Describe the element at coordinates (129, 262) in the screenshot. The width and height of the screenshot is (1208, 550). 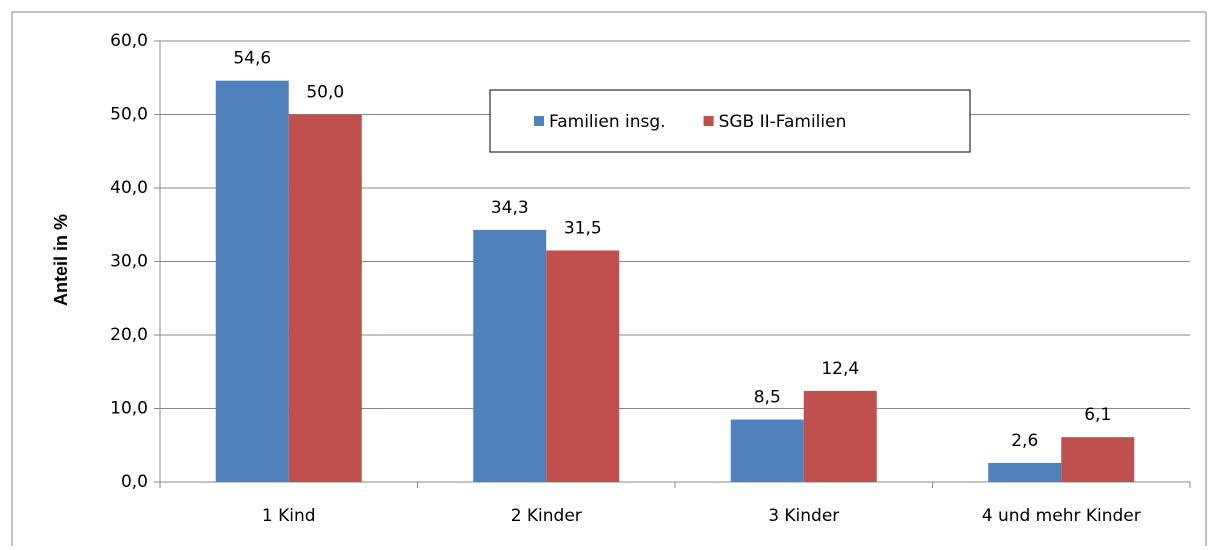
I see `y-tick-label: 30,0` at that location.